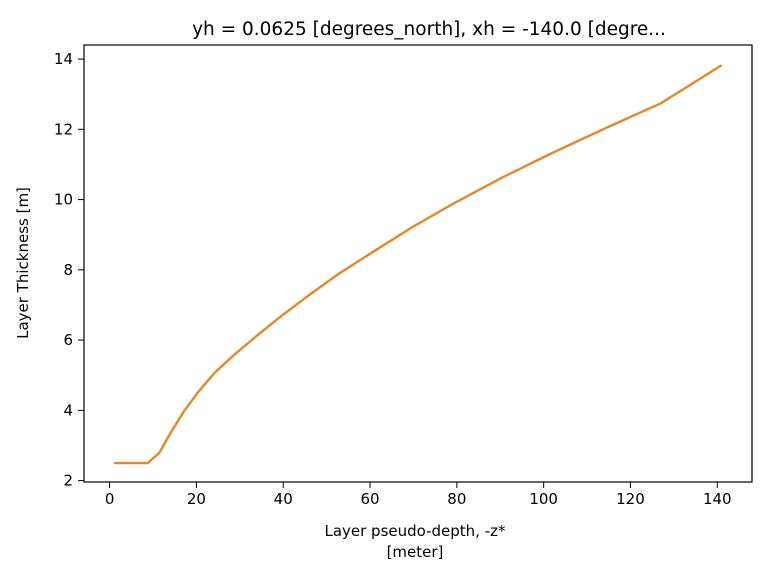 The height and width of the screenshot is (576, 764). Describe the element at coordinates (630, 499) in the screenshot. I see `x-tick-label: 120` at that location.